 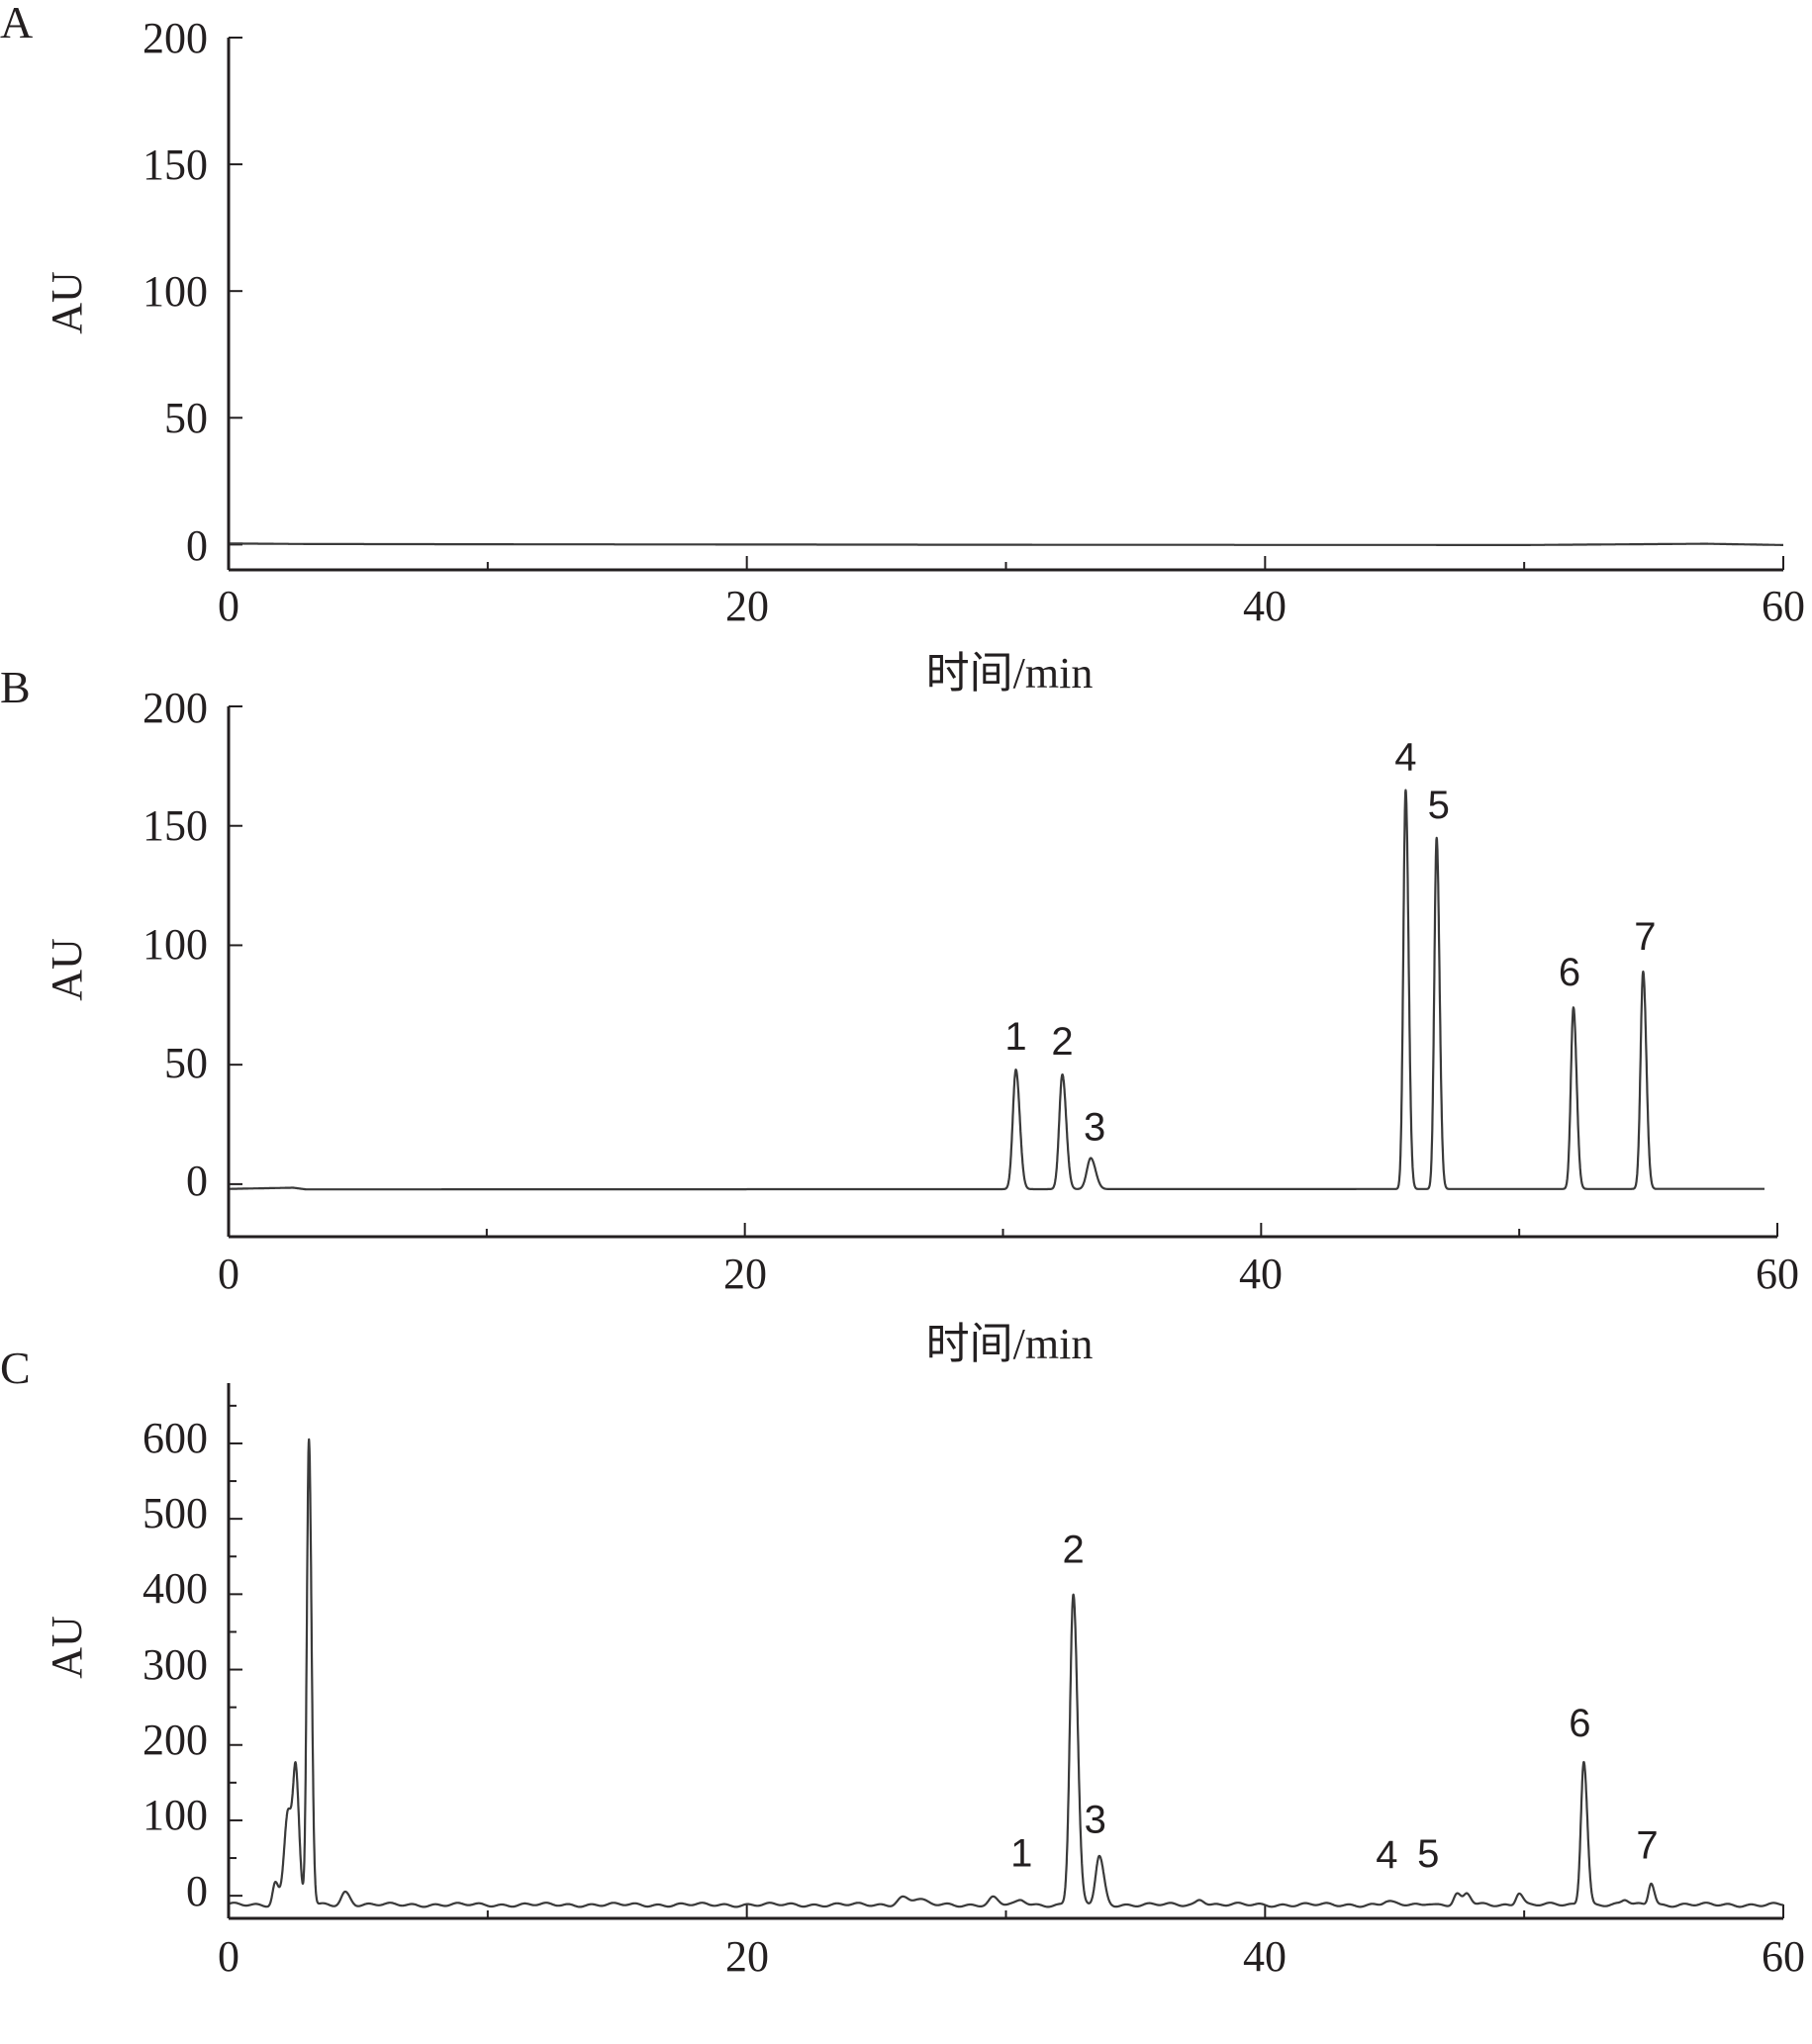 I want to click on panel-letter: B, so click(x=15, y=687).